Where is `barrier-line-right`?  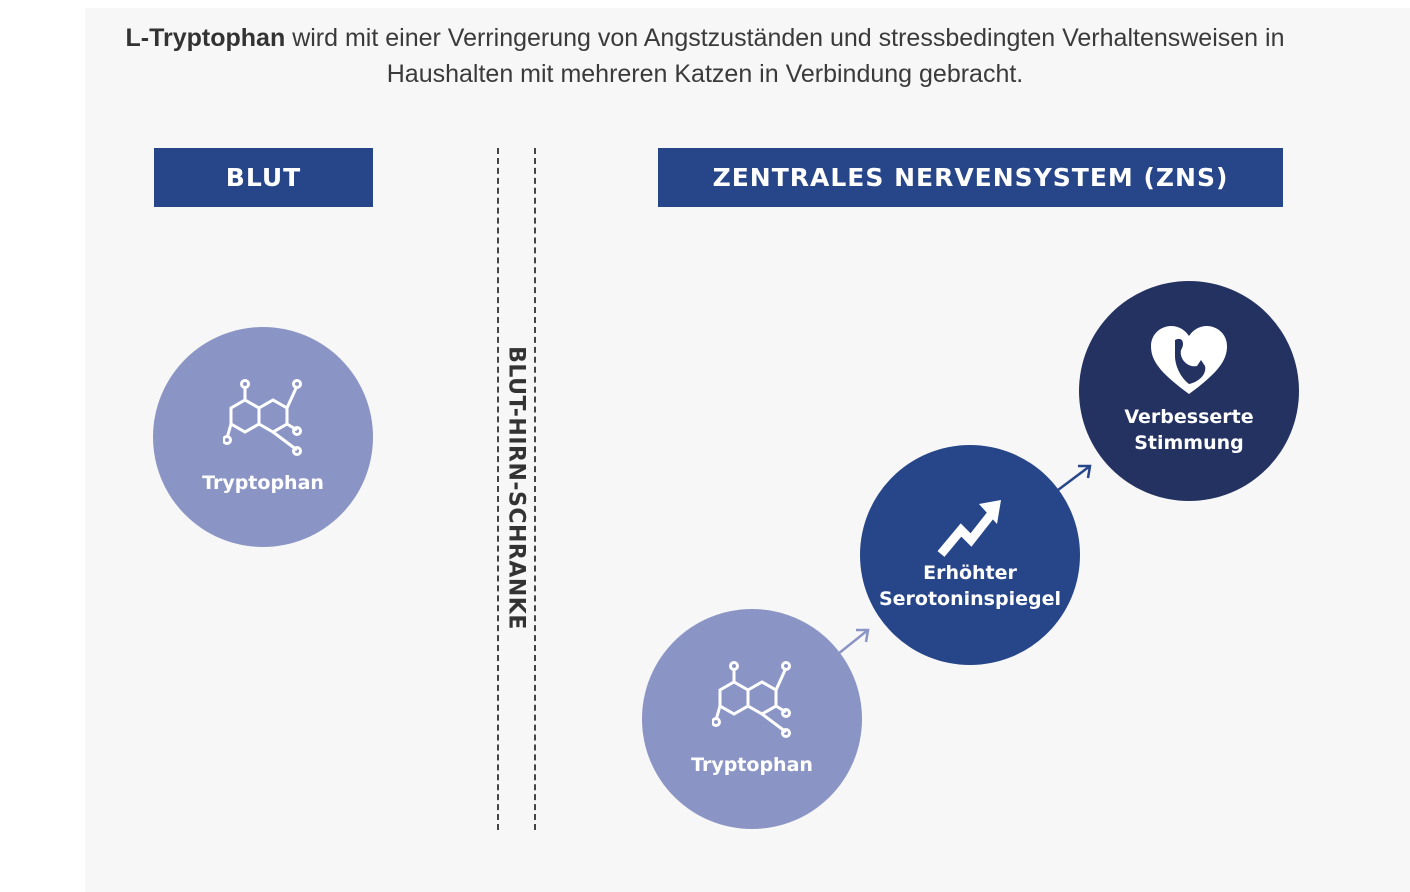
barrier-line-right is located at coordinates (535, 489).